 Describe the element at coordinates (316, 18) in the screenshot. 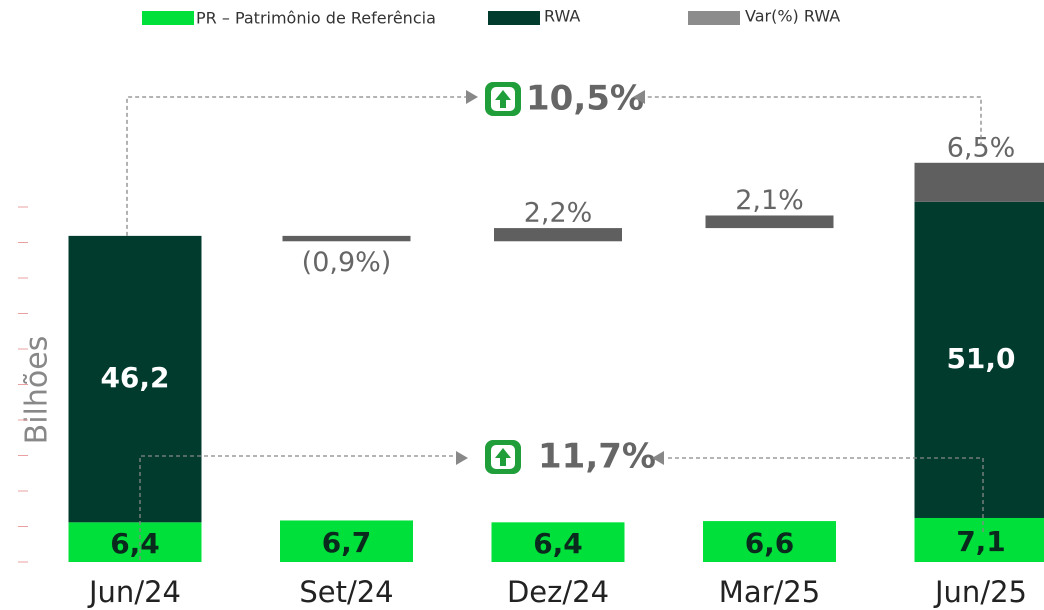

I see `legend-label: PR – Patrimônio de Referência` at that location.